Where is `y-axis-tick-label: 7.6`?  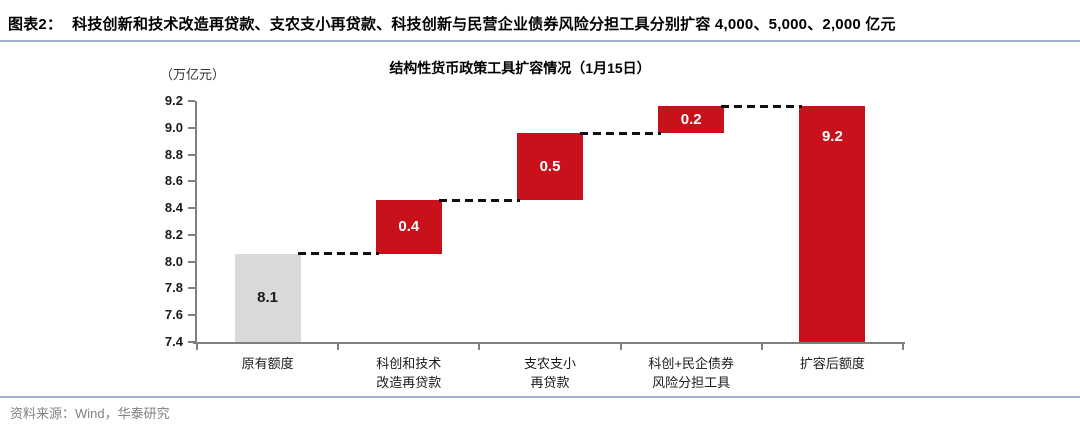
y-axis-tick-label: 7.6 is located at coordinates (173, 315).